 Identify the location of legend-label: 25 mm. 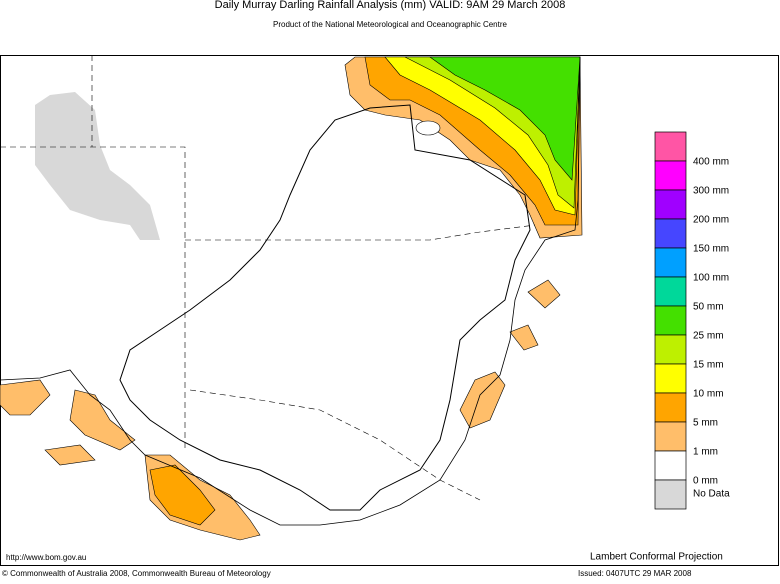
(708, 336).